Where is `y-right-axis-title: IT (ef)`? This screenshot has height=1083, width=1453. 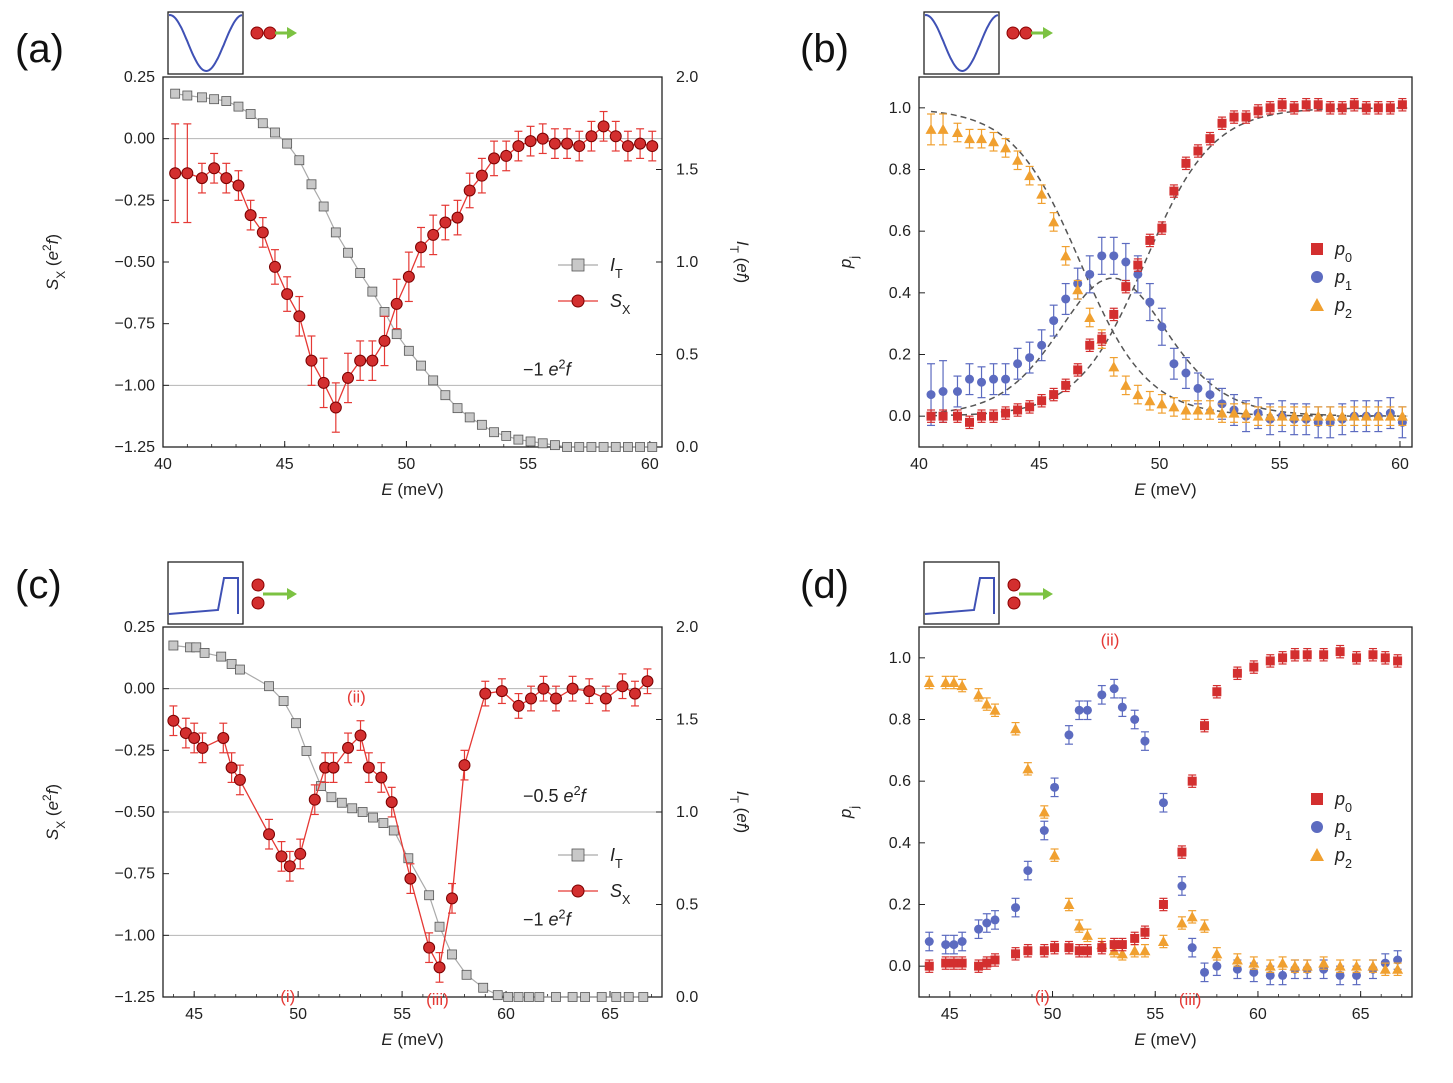
y-right-axis-title: IT (ef) is located at coordinates (739, 812).